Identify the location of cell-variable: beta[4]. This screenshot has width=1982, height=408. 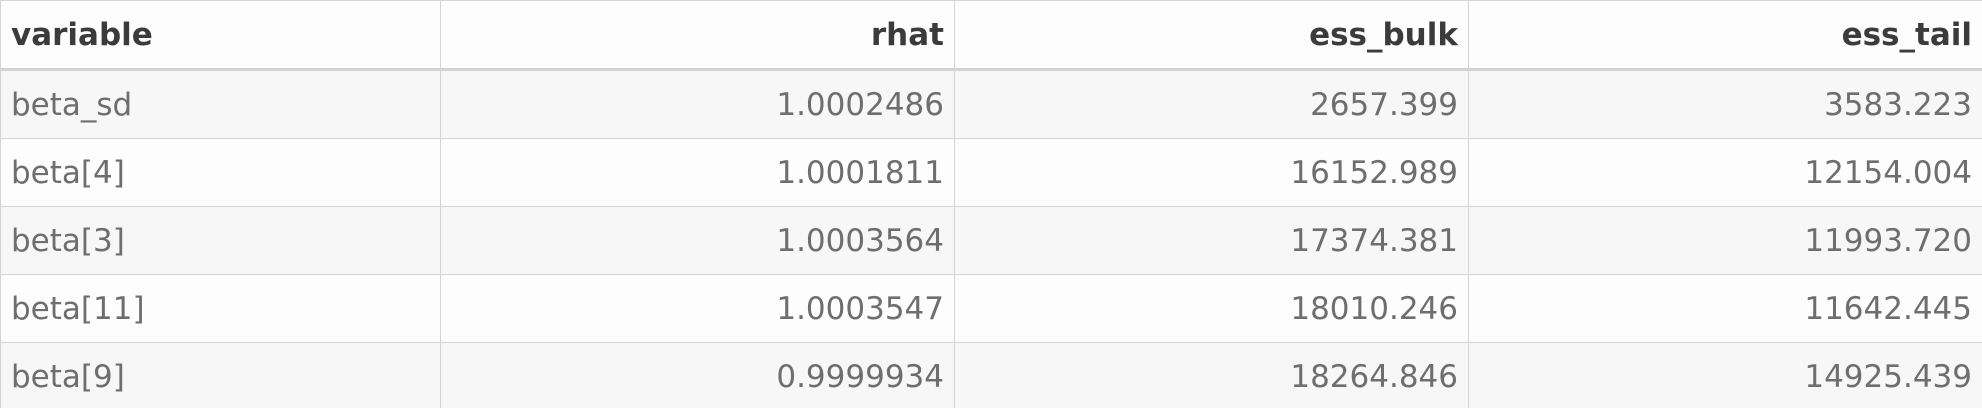
(220, 172).